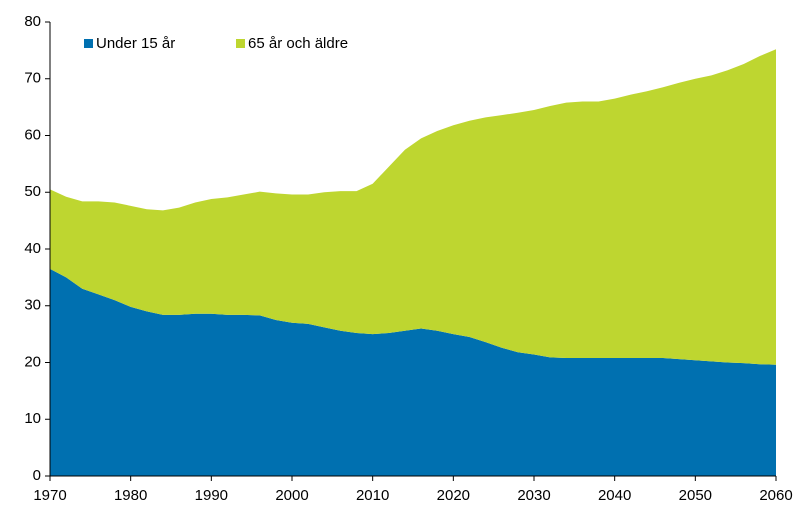 This screenshot has height=517, width=803. Describe the element at coordinates (298, 43) in the screenshot. I see `legend-label: 65 år och äldre` at that location.